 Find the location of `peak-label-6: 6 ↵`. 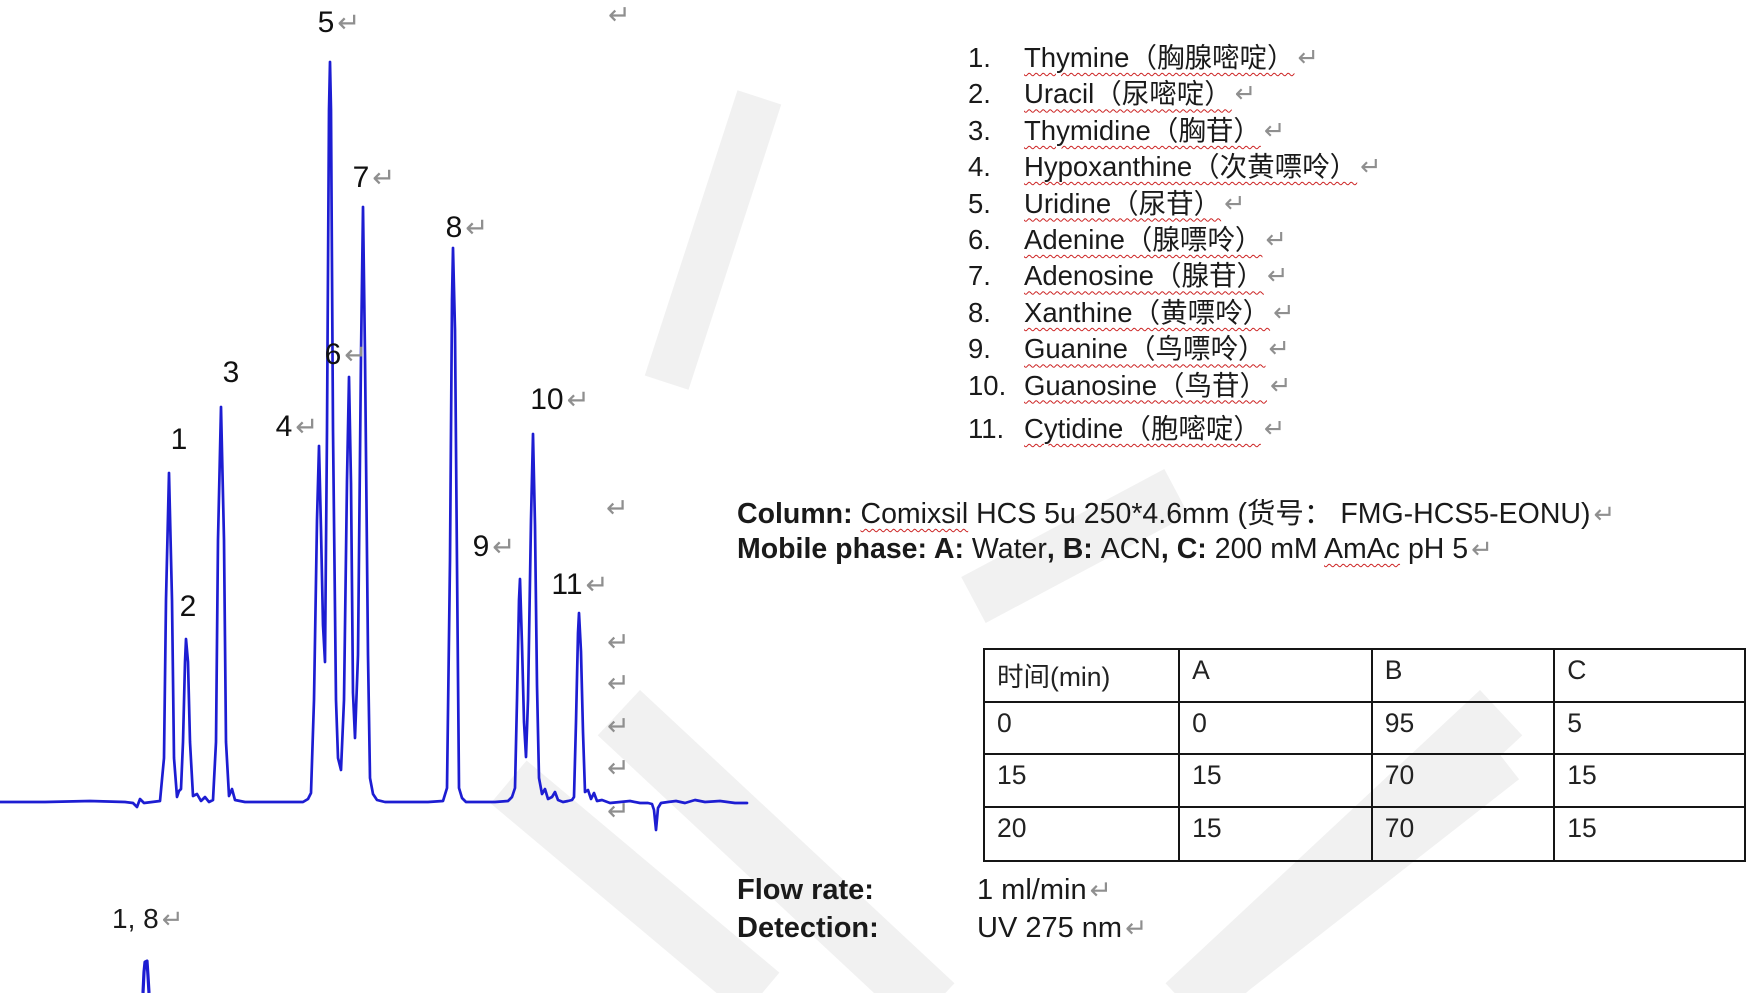

peak-label-6: 6 ↵ is located at coordinates (346, 354).